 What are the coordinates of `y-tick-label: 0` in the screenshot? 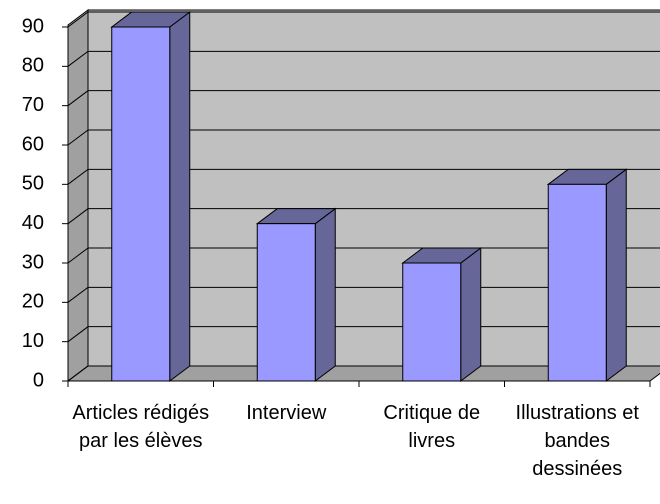 It's located at (38, 380).